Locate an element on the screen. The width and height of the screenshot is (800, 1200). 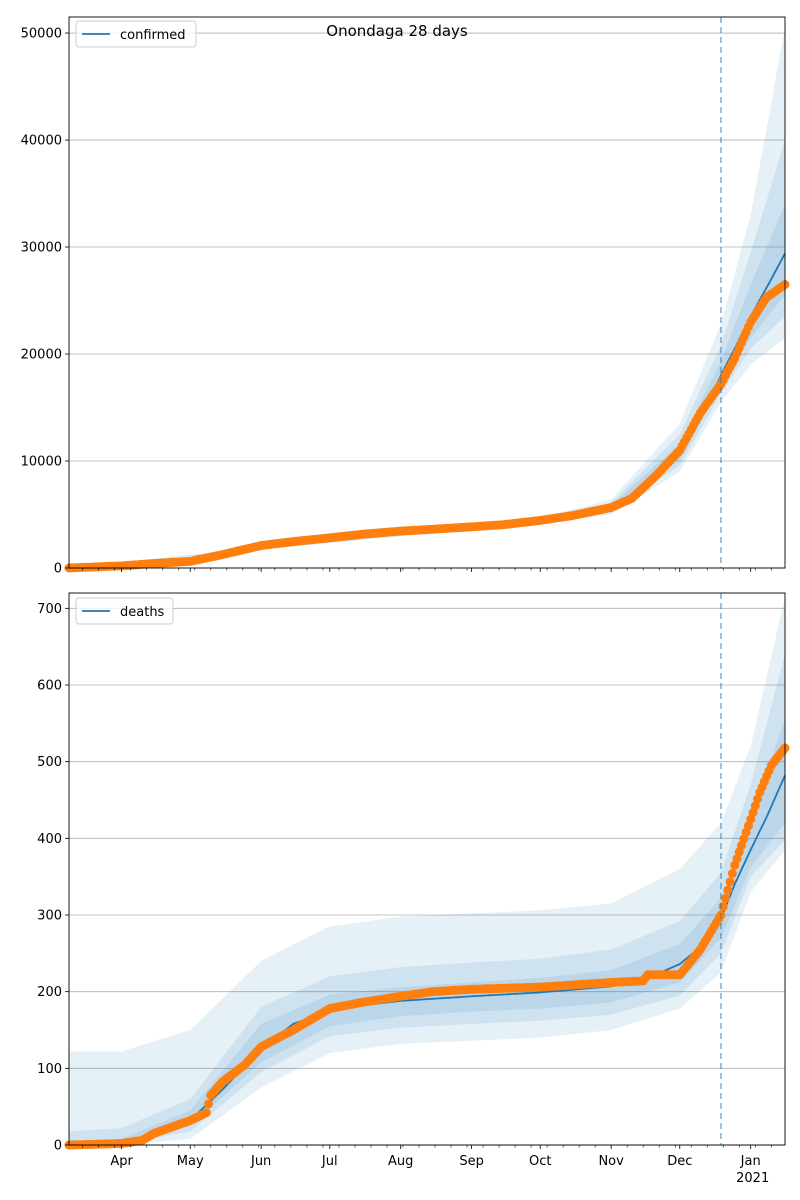
deaths-x-year-label: 2021 is located at coordinates (752, 1178).